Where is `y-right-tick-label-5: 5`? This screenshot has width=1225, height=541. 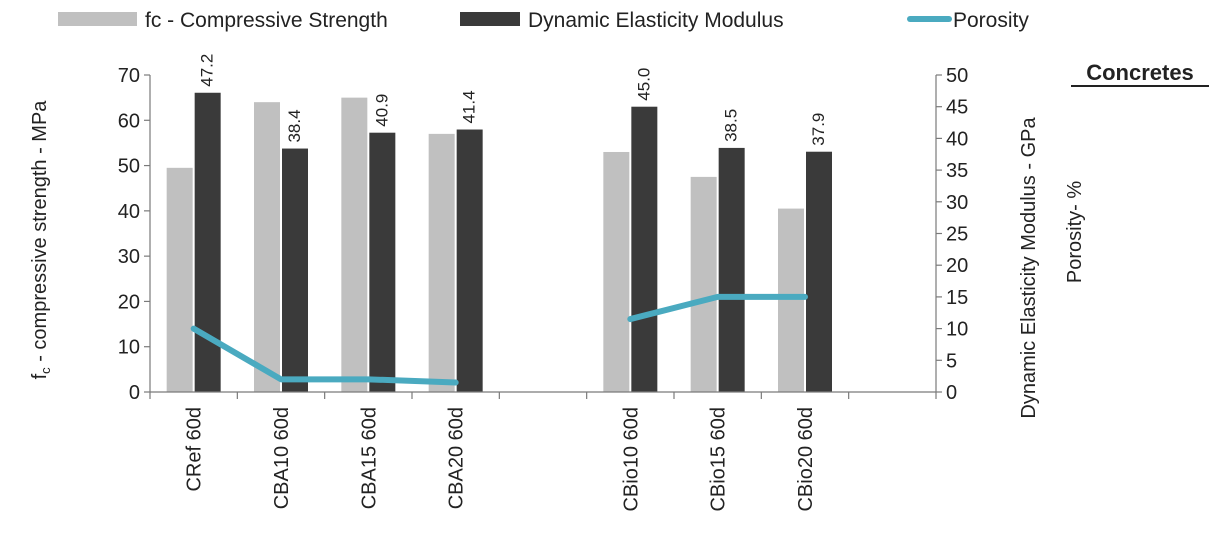
y-right-tick-label-5: 5 is located at coordinates (951, 361).